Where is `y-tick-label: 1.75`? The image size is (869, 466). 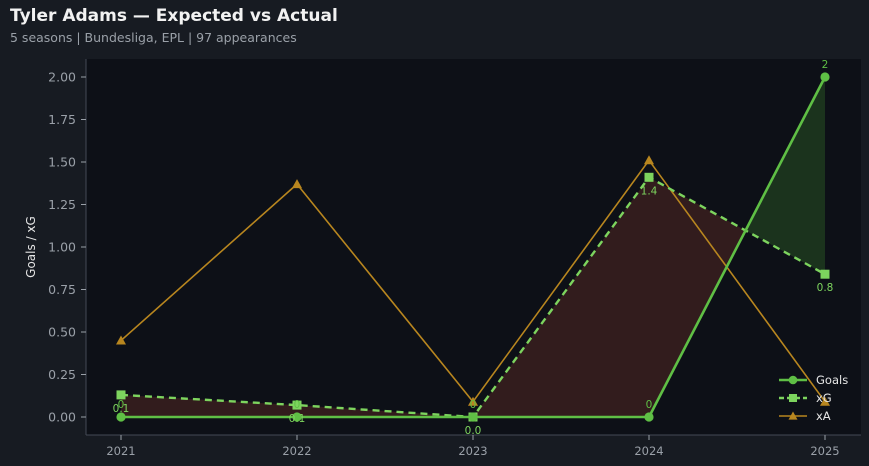 y-tick-label: 1.75 is located at coordinates (62, 119).